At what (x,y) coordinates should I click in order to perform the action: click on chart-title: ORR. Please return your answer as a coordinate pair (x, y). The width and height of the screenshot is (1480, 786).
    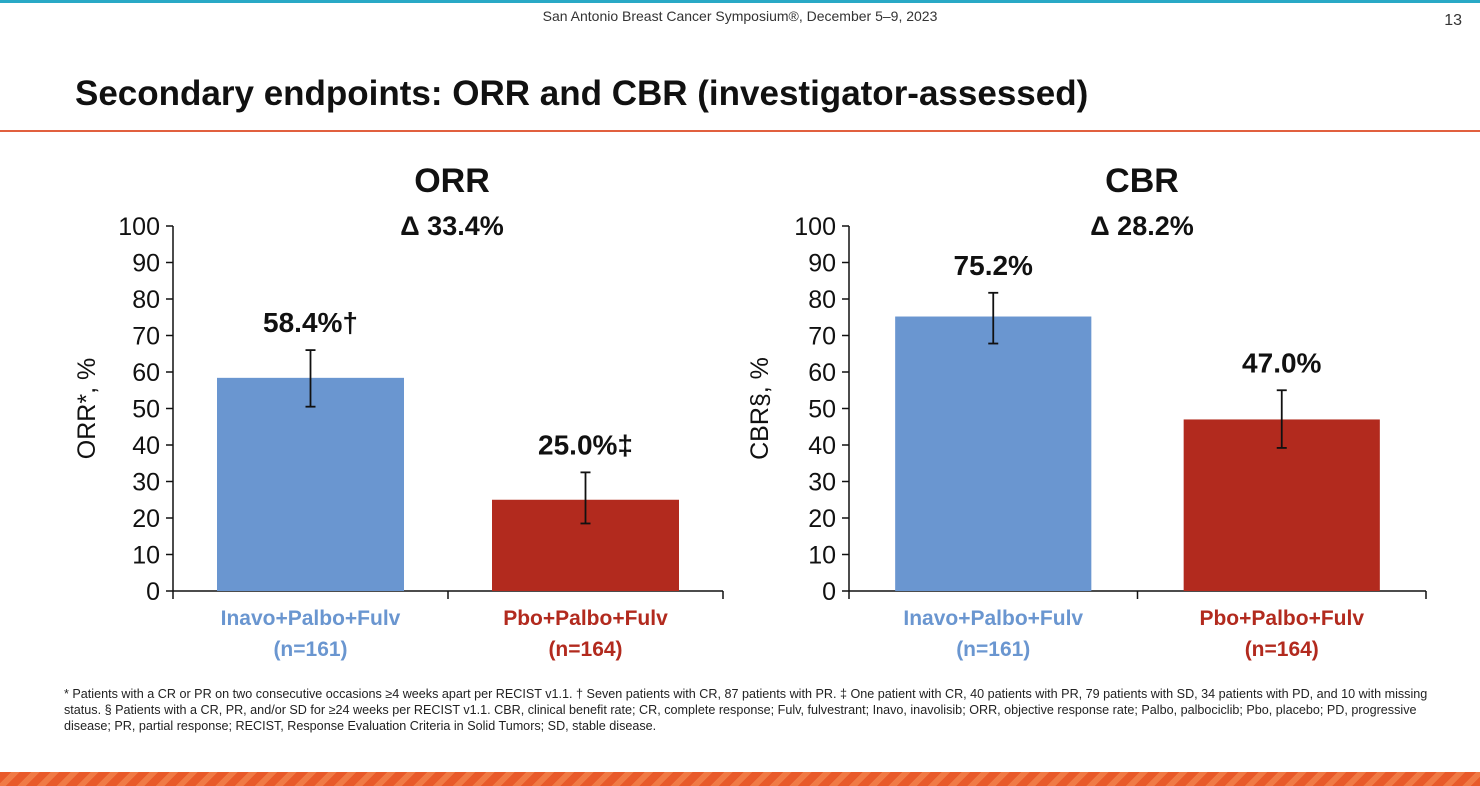
    Looking at the image, I should click on (452, 181).